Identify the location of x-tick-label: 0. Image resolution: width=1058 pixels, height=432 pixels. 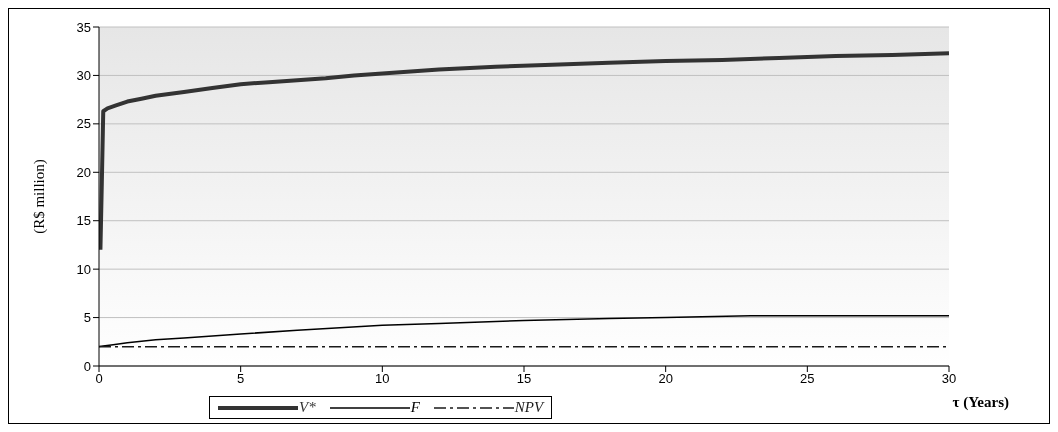
(99, 379).